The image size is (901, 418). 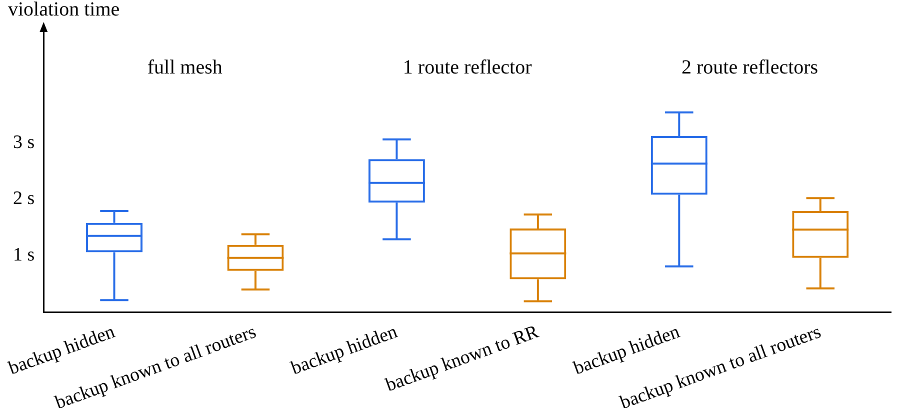 What do you see at coordinates (749, 67) in the screenshot?
I see `annotation: 2 route reflectors` at bounding box center [749, 67].